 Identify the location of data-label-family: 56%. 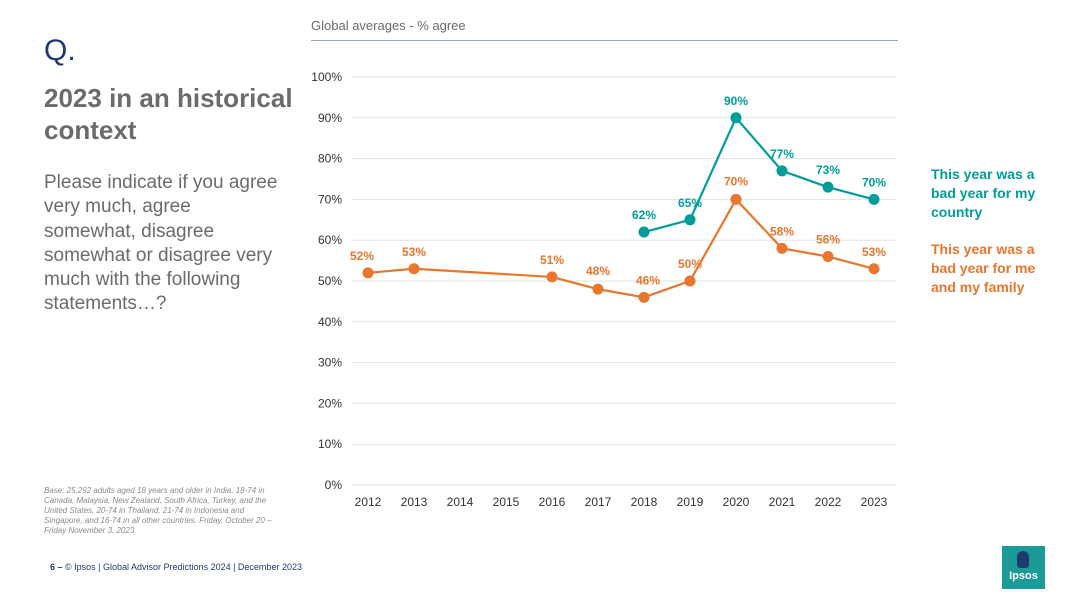
(828, 240).